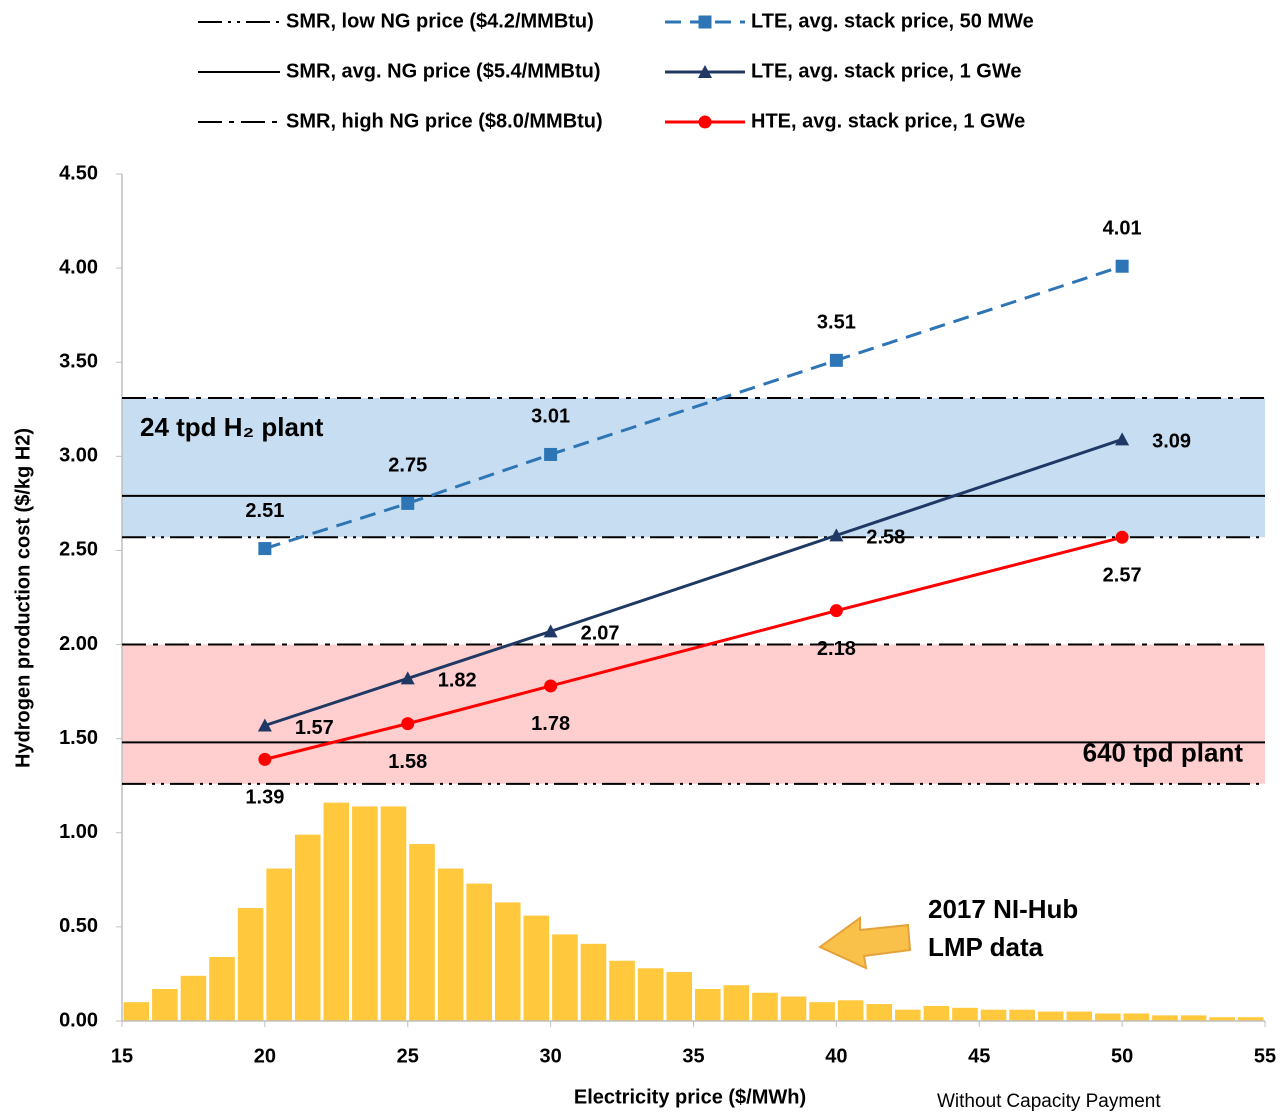  I want to click on x-tick-label: 20, so click(265, 1056).